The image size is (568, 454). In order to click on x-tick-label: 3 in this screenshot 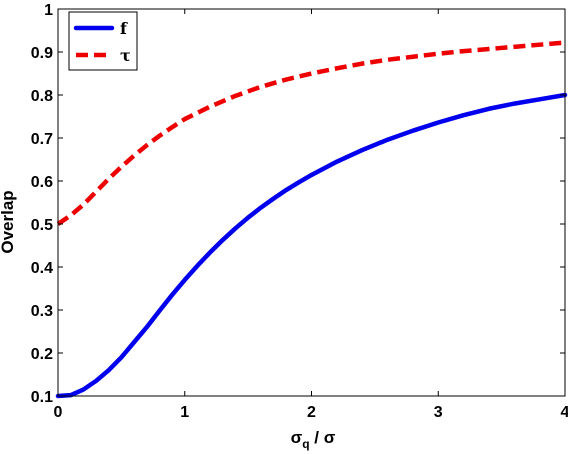, I will do `click(438, 412)`.